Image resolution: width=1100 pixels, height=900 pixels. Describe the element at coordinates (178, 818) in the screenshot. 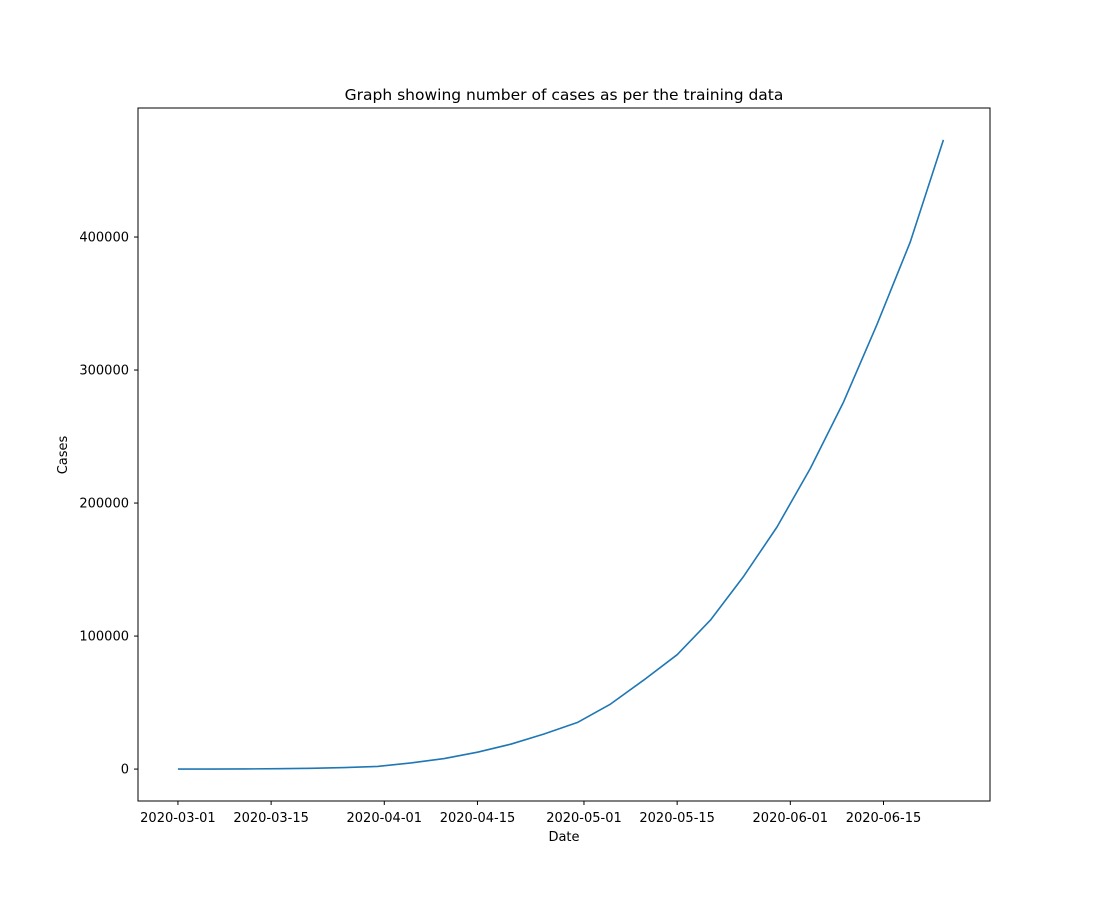

I see `x-tick-label: 2020-03-01` at that location.